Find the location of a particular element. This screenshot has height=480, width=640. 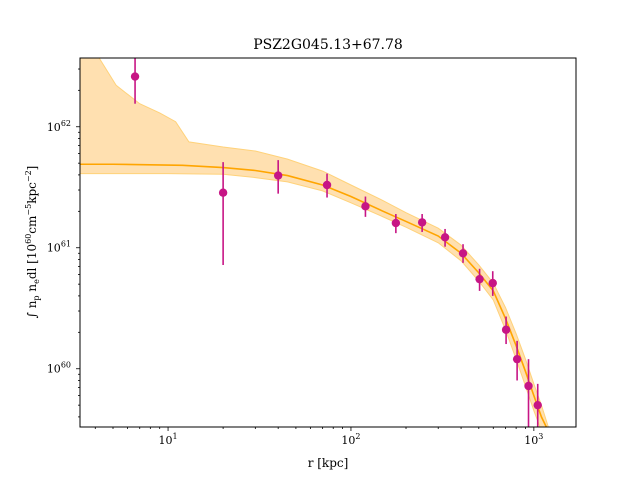

y-tick-label-2: 1061 is located at coordinates (59, 247).